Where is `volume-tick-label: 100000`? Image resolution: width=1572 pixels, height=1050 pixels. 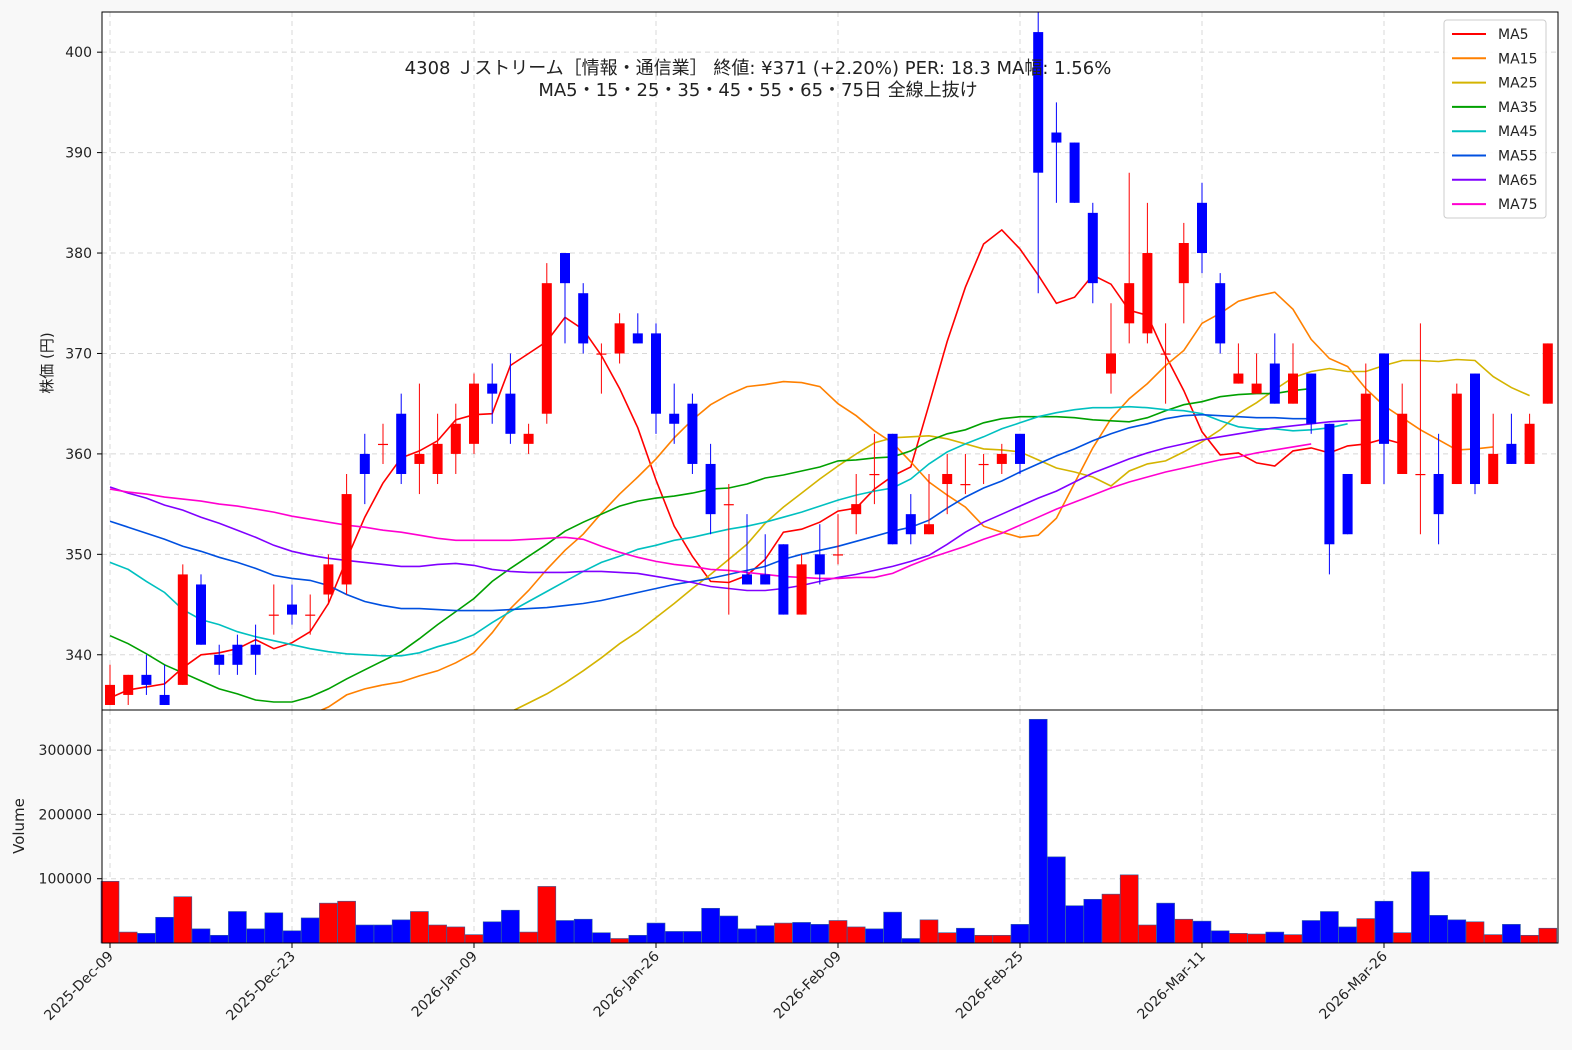
volume-tick-label: 100000 is located at coordinates (65, 880).